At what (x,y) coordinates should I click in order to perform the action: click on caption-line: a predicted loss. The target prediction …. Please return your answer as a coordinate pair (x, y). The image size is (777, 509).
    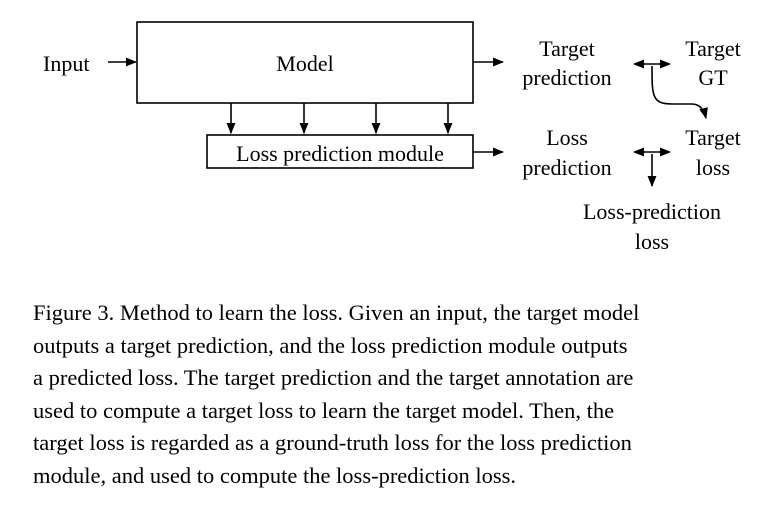
    Looking at the image, I should click on (333, 377).